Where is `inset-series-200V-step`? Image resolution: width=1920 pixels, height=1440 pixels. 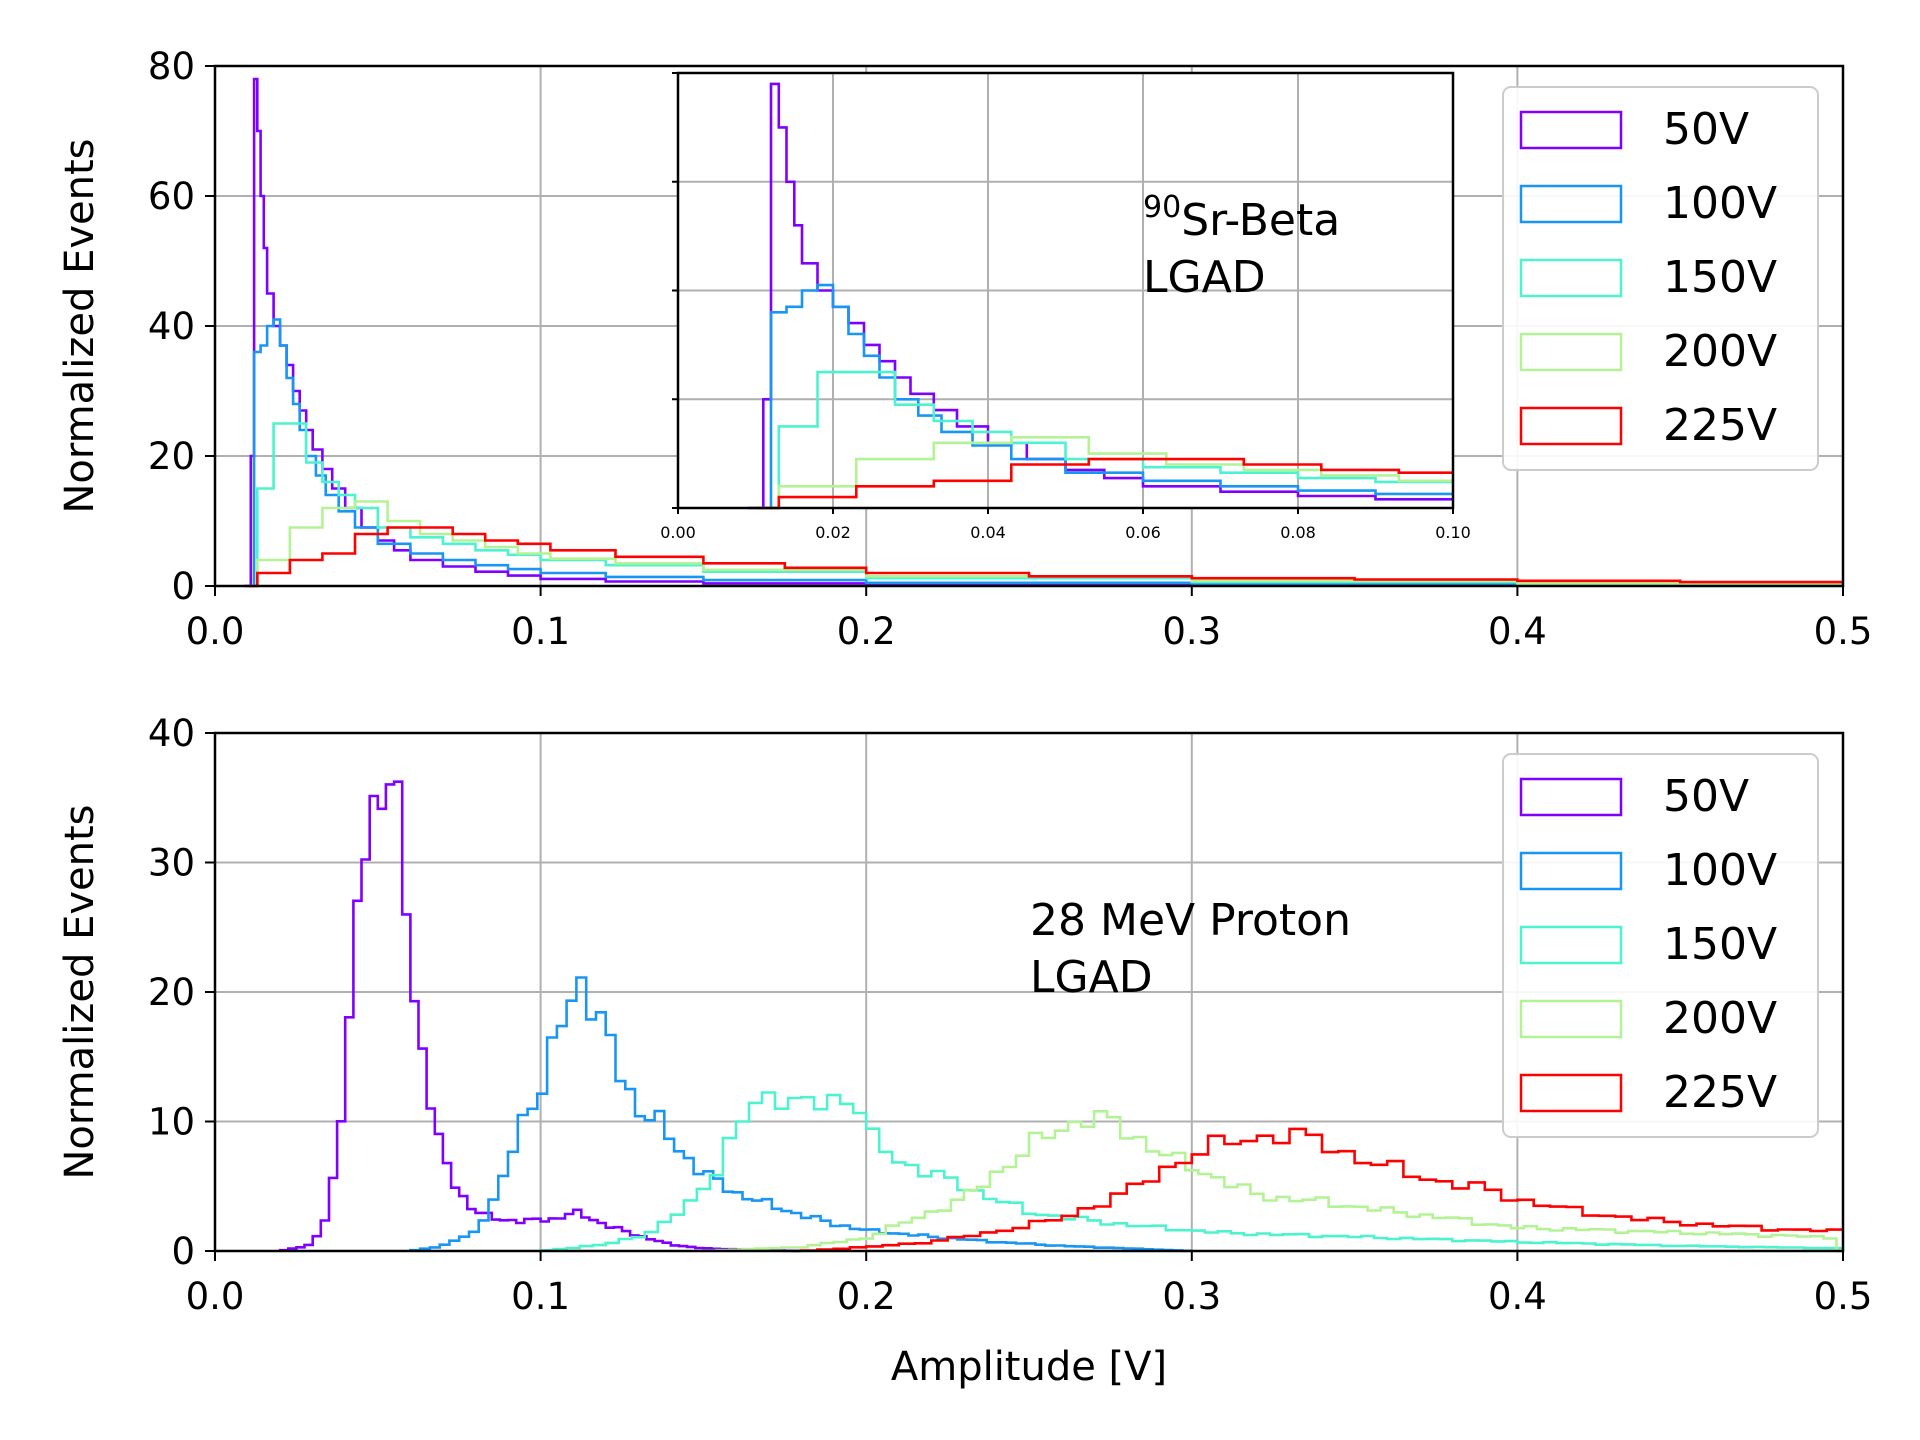 inset-series-200V-step is located at coordinates (1104, 473).